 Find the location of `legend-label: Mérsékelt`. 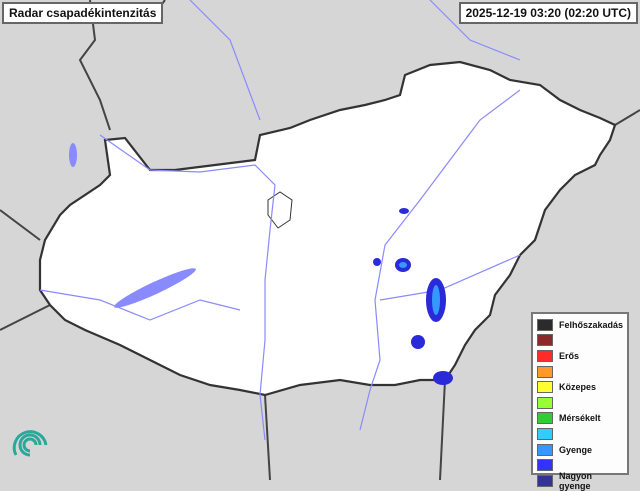

legend-label: Mérsékelt is located at coordinates (580, 418).